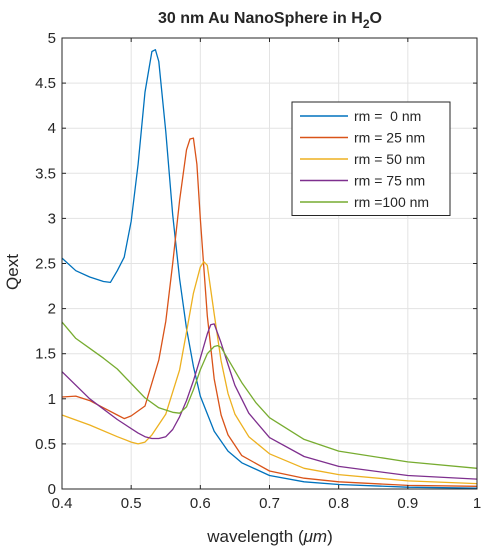 This screenshot has height=555, width=487. Describe the element at coordinates (45, 83) in the screenshot. I see `y-tick-label: 4.5` at that location.